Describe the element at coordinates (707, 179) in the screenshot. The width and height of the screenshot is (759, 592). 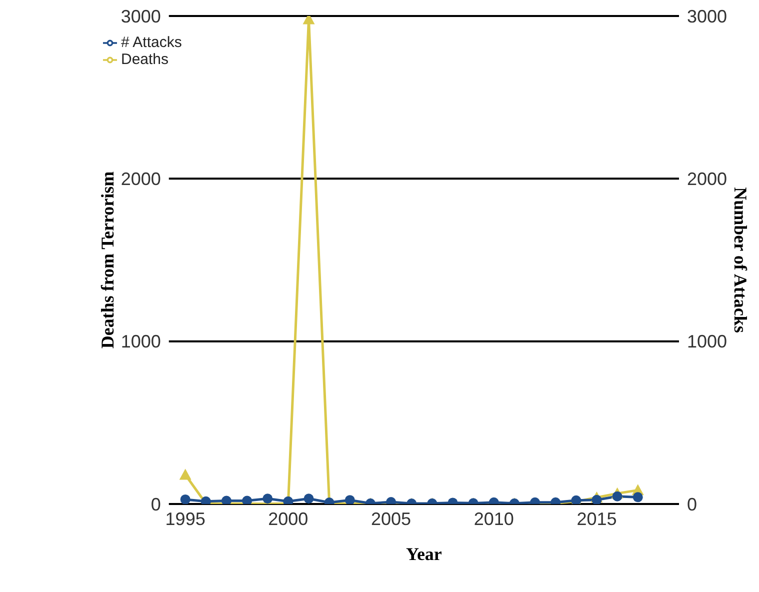
I see `y2-tick-label: 2000` at that location.